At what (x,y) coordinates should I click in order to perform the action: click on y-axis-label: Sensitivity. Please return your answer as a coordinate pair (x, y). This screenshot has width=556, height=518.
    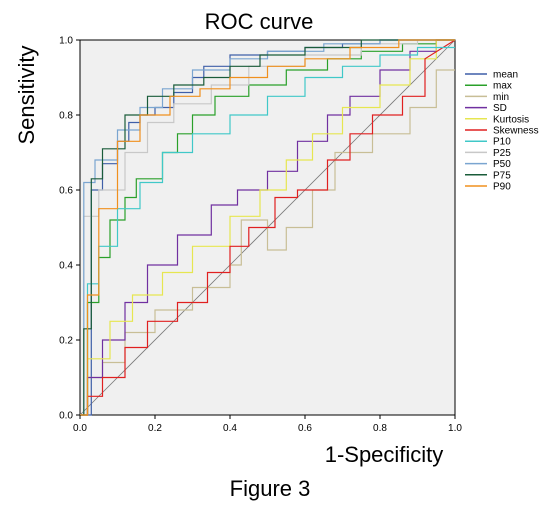
    Looking at the image, I should click on (26, 94).